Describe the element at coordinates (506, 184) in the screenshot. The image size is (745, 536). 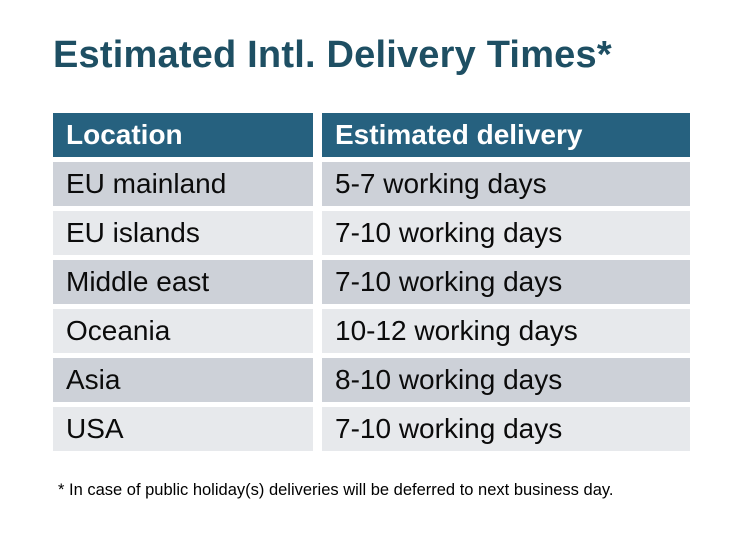
I see `delivery-cell: 5-7 working days` at that location.